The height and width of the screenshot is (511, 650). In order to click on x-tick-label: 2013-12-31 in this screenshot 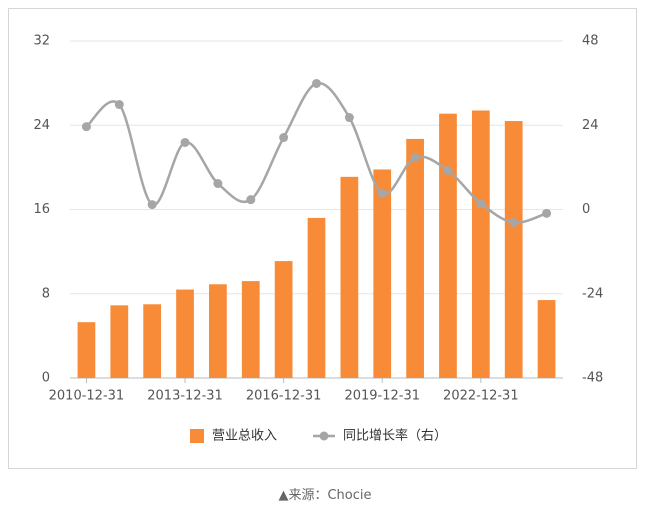, I will do `click(185, 396)`.